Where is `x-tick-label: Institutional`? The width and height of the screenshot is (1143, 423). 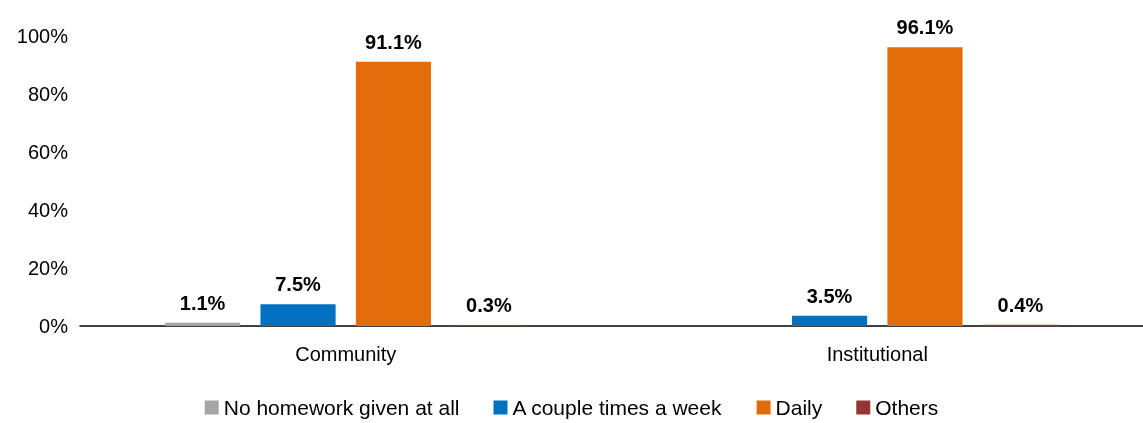 x-tick-label: Institutional is located at coordinates (877, 354).